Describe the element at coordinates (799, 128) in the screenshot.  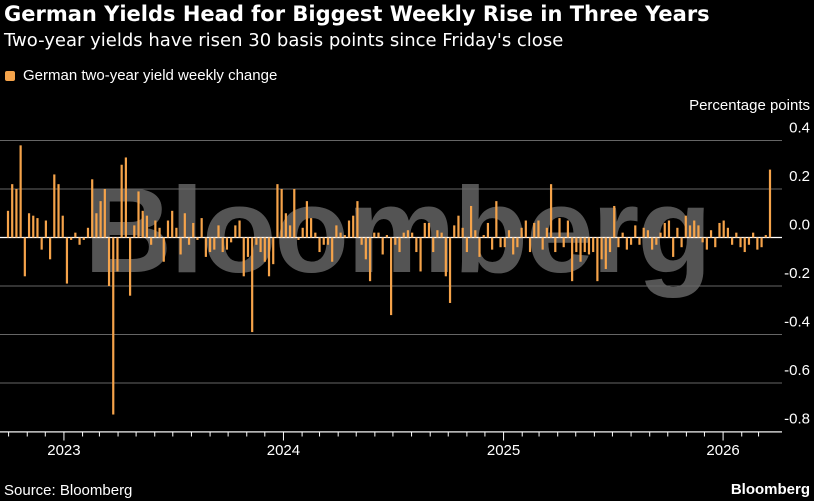
I see `y-tick-label: 0.4` at that location.